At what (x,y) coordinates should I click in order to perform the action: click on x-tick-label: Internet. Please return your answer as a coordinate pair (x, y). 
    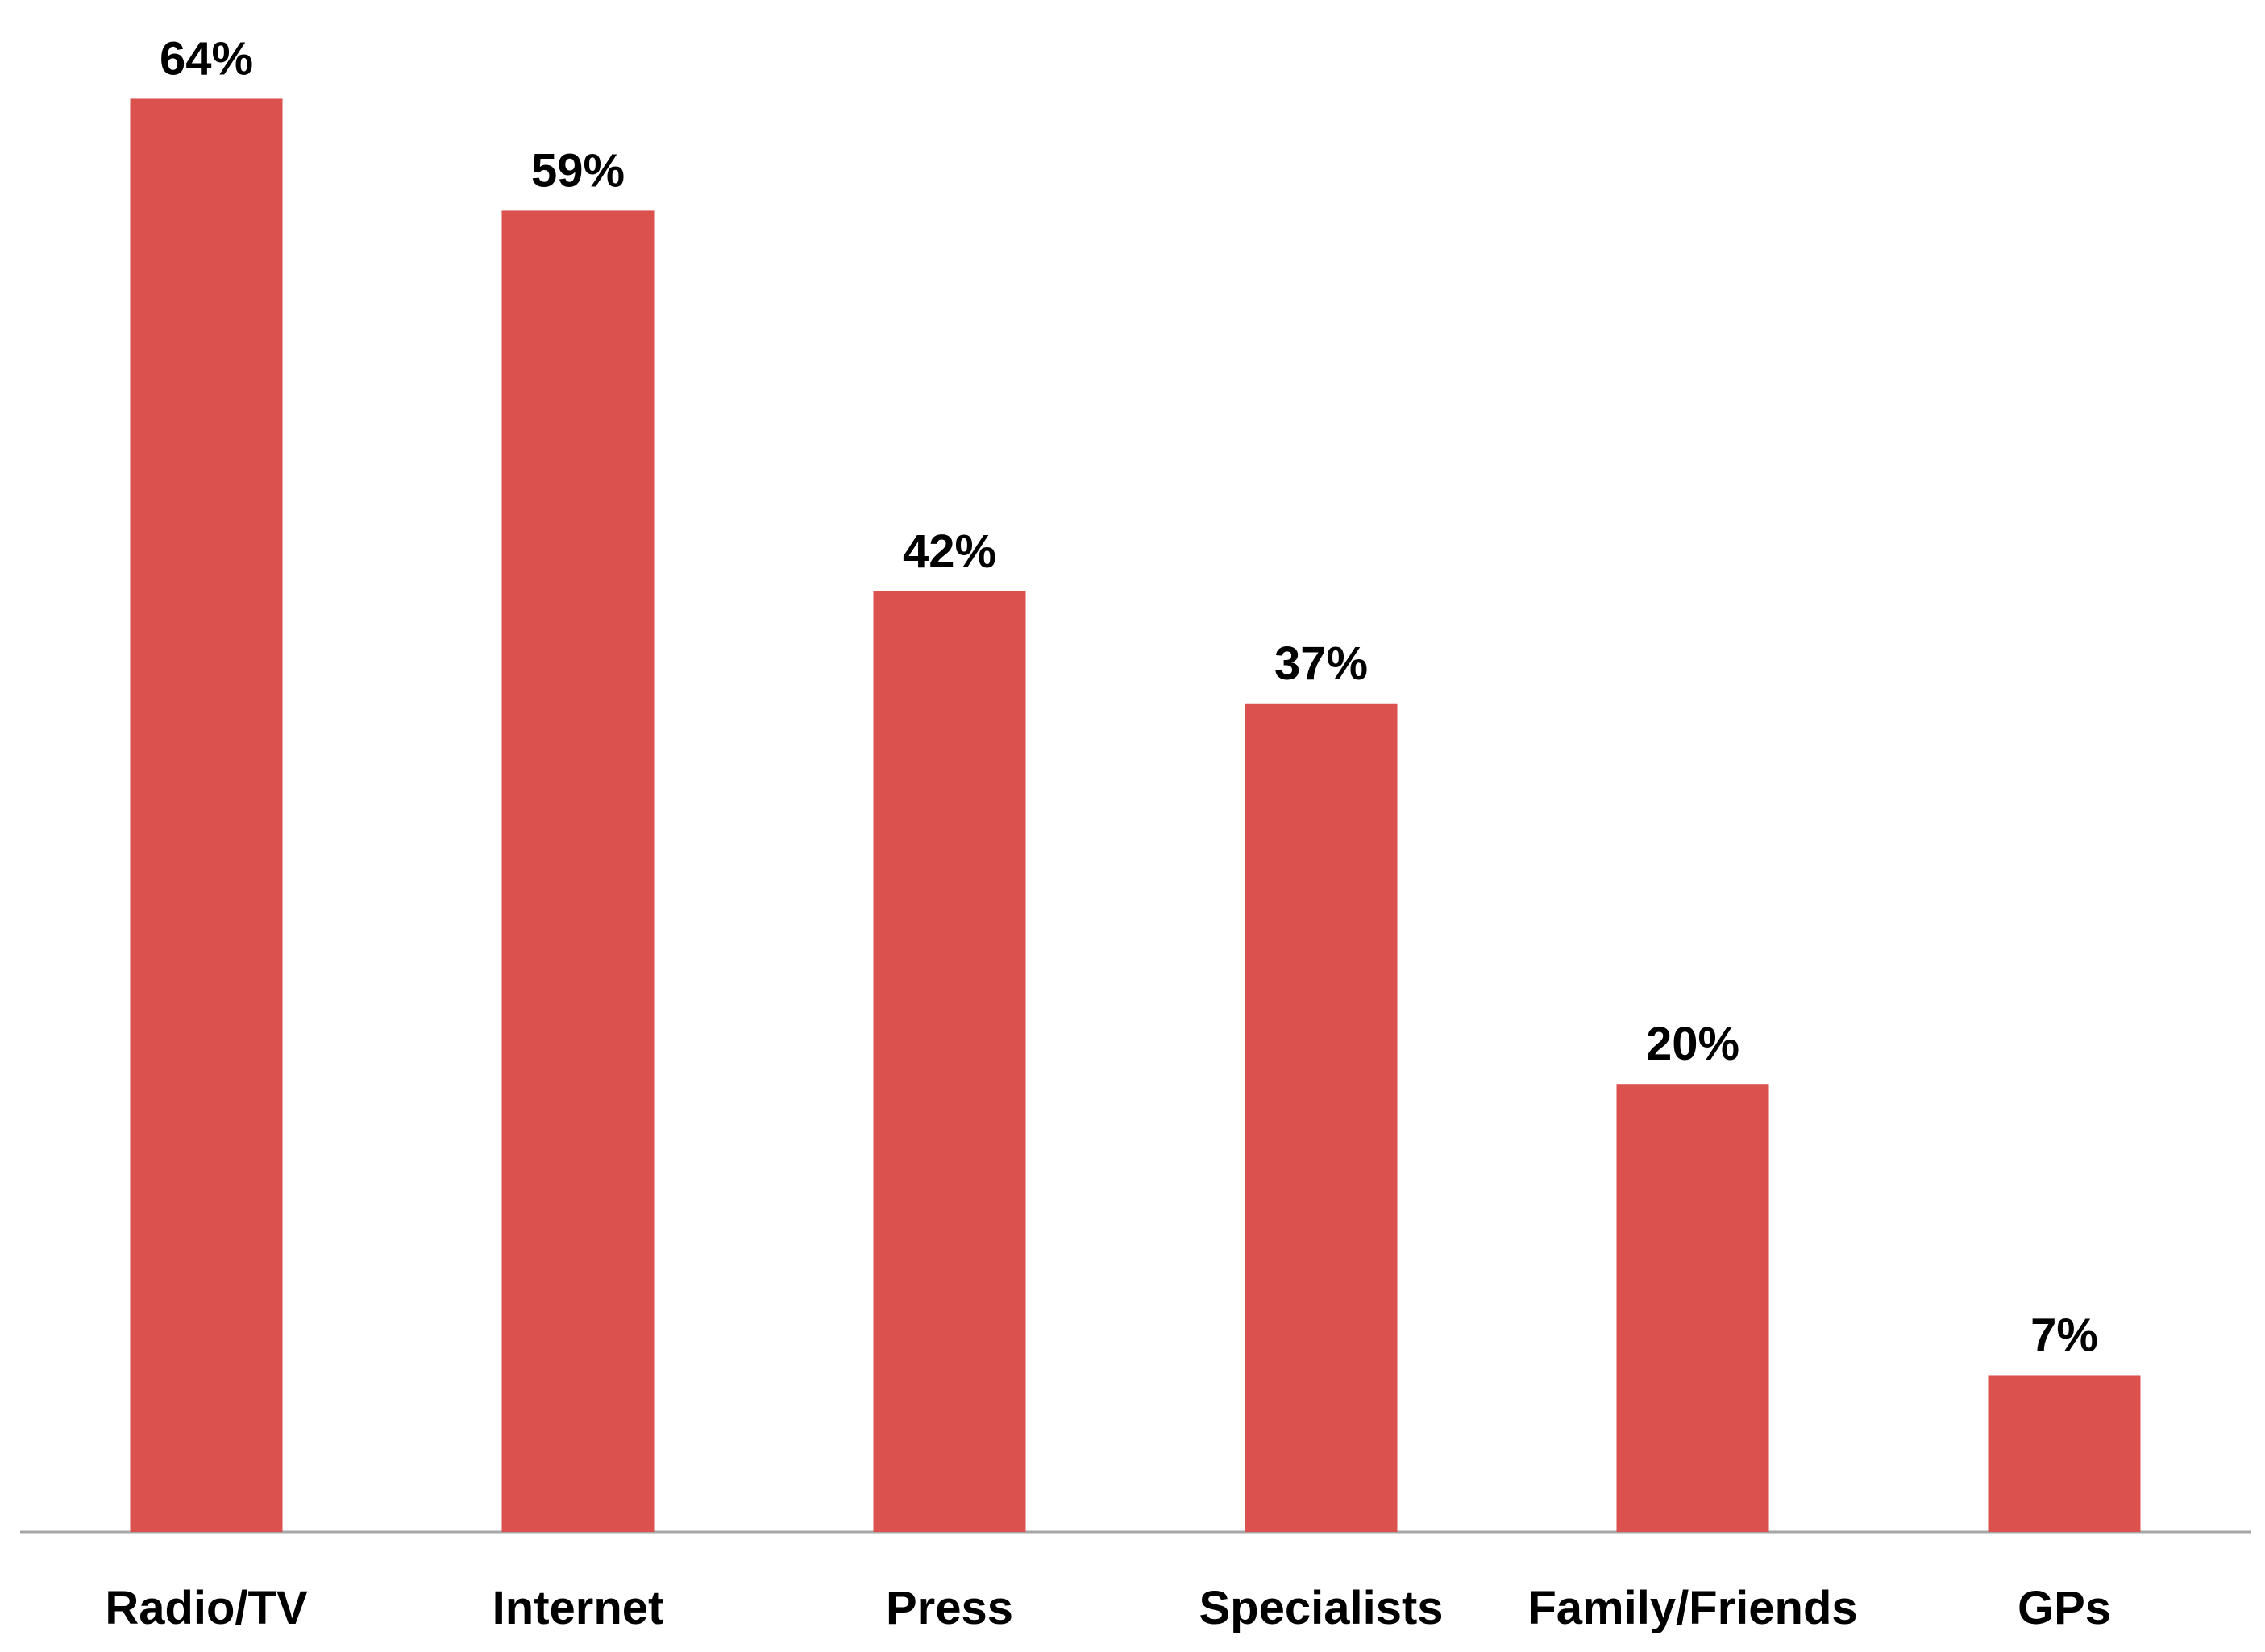
    Looking at the image, I should click on (578, 1608).